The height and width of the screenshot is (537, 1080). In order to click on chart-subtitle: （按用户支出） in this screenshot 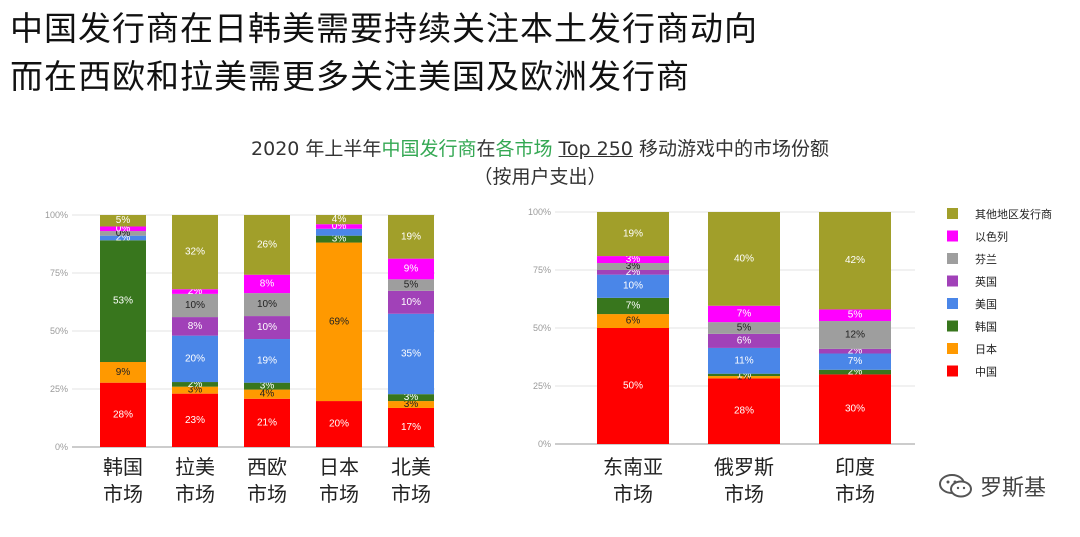, I will do `click(540, 177)`.